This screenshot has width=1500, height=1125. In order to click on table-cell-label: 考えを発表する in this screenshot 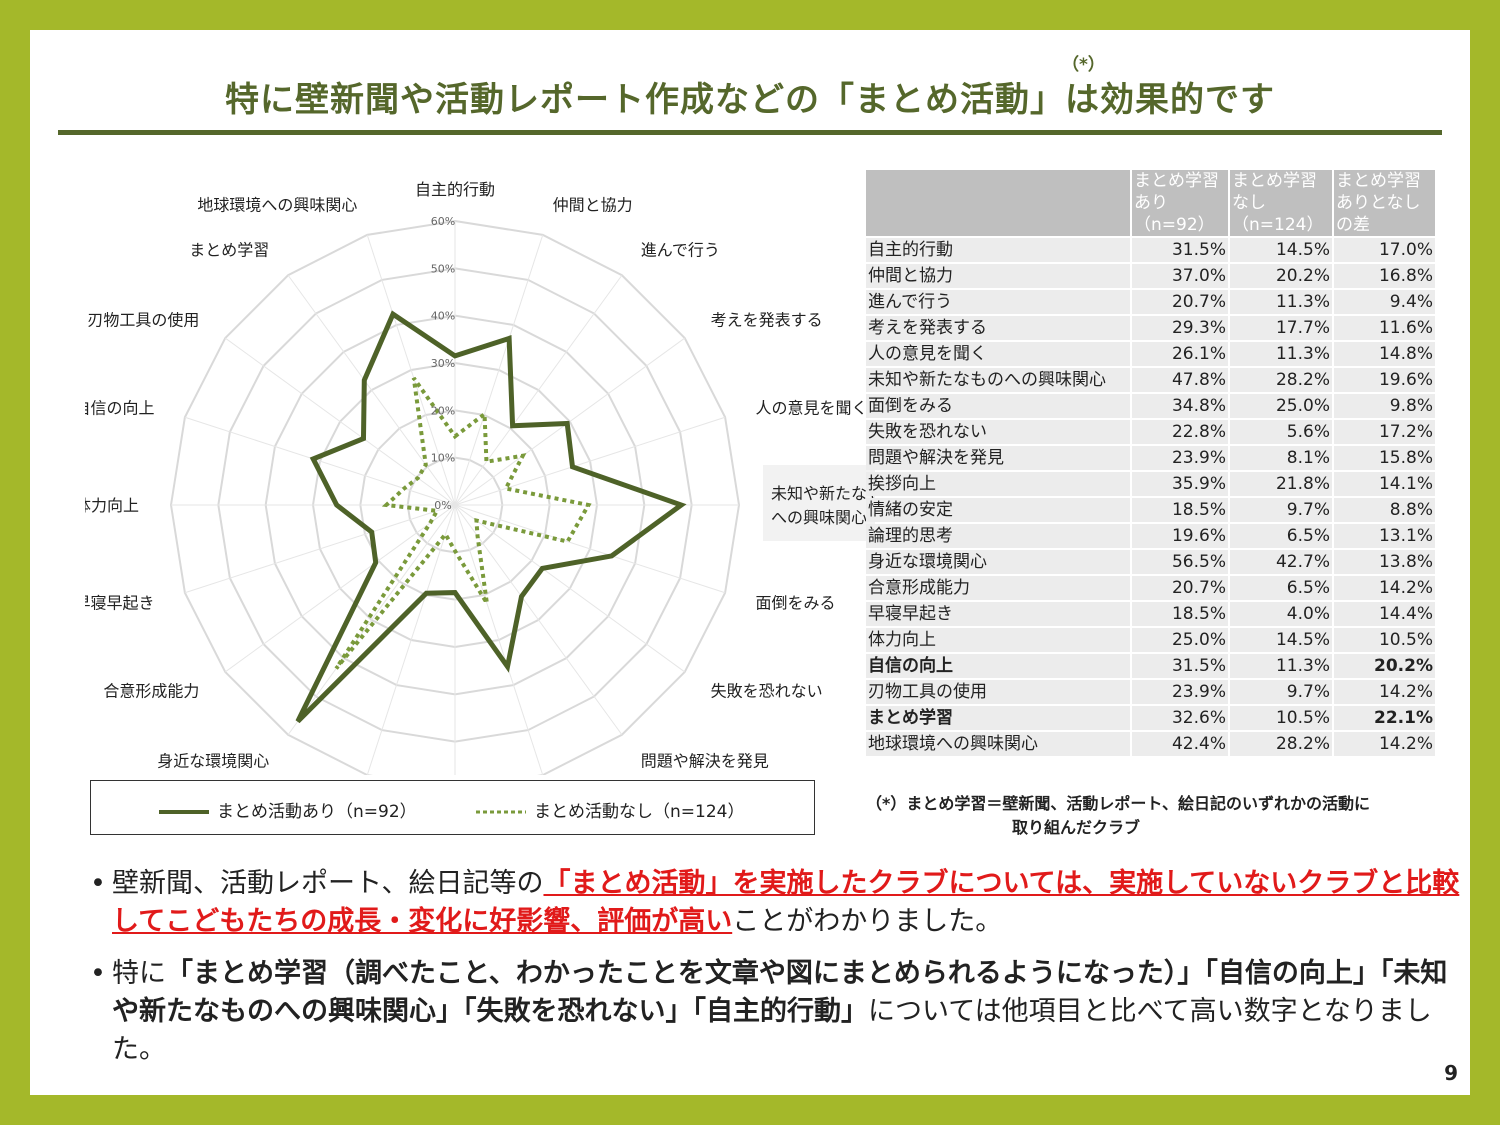, I will do `click(998, 328)`.